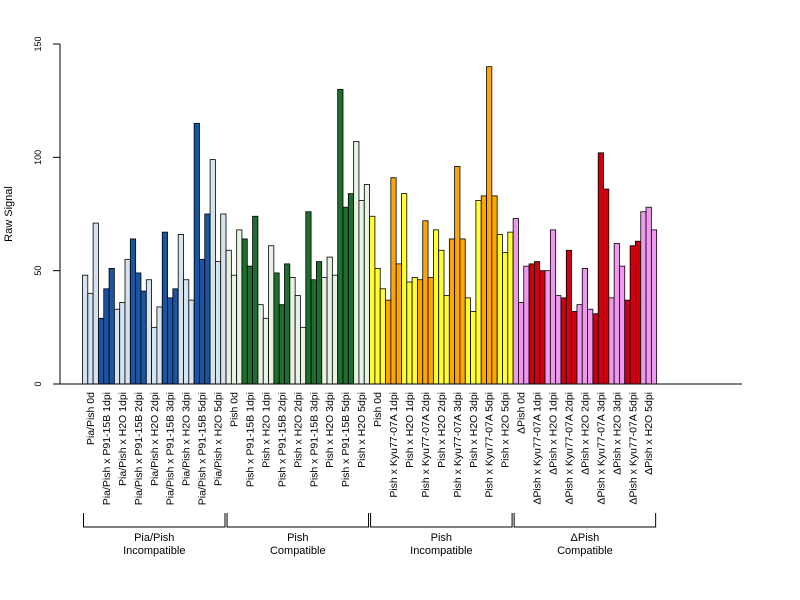 Image resolution: width=800 pixels, height=600 pixels. What do you see at coordinates (633, 448) in the screenshot?
I see `x-tick-label: ΔPish x Kyu77-07A 5dpi` at bounding box center [633, 448].